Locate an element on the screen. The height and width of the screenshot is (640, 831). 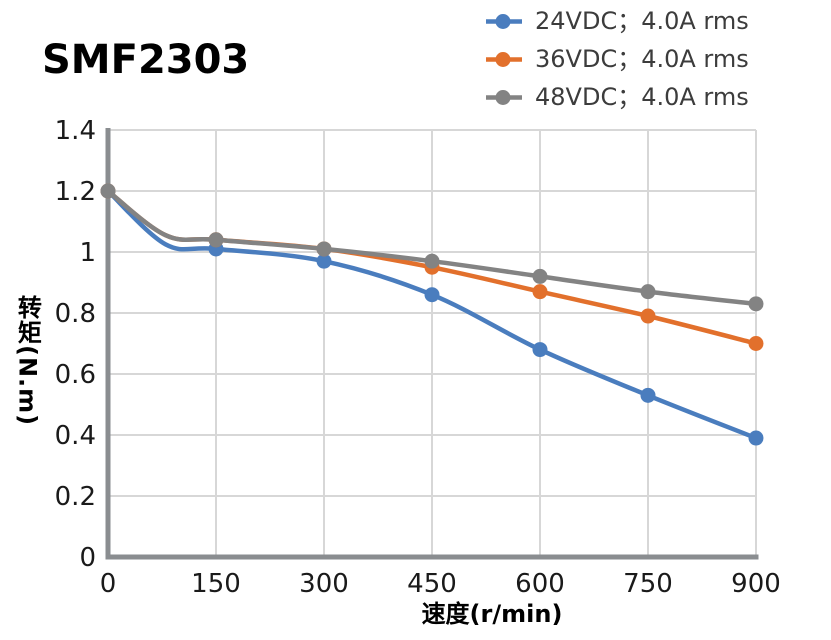
x-tick-label: 900 is located at coordinates (756, 584).